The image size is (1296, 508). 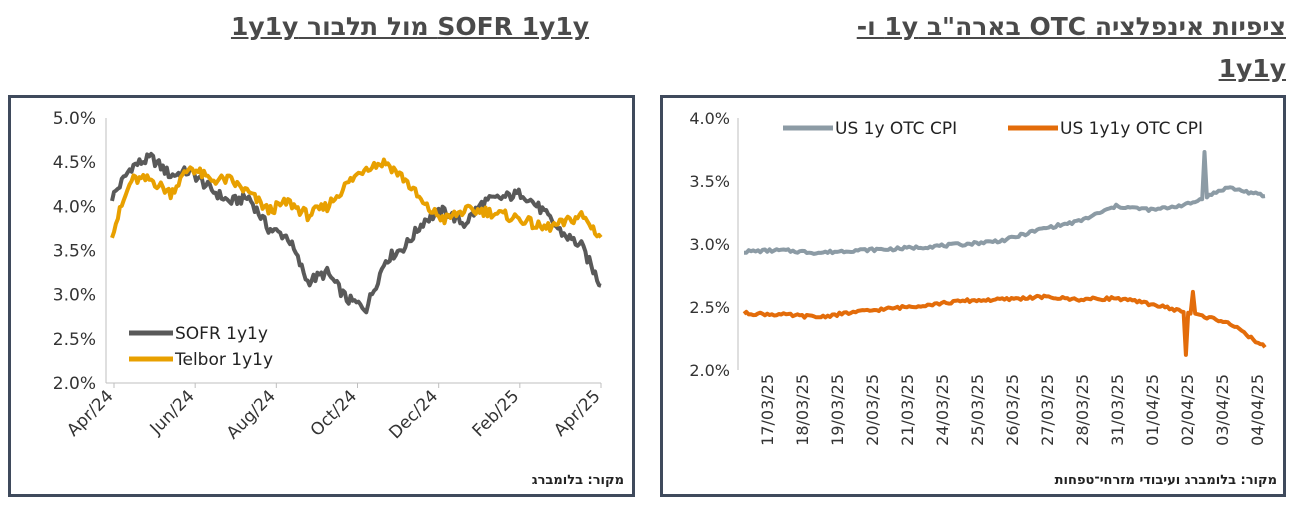 What do you see at coordinates (1071, 26) in the screenshot?
I see `right-chart-title-line1: ציפיות אינפלציה OTC בארה"ב 1y ו-` at bounding box center [1071, 26].